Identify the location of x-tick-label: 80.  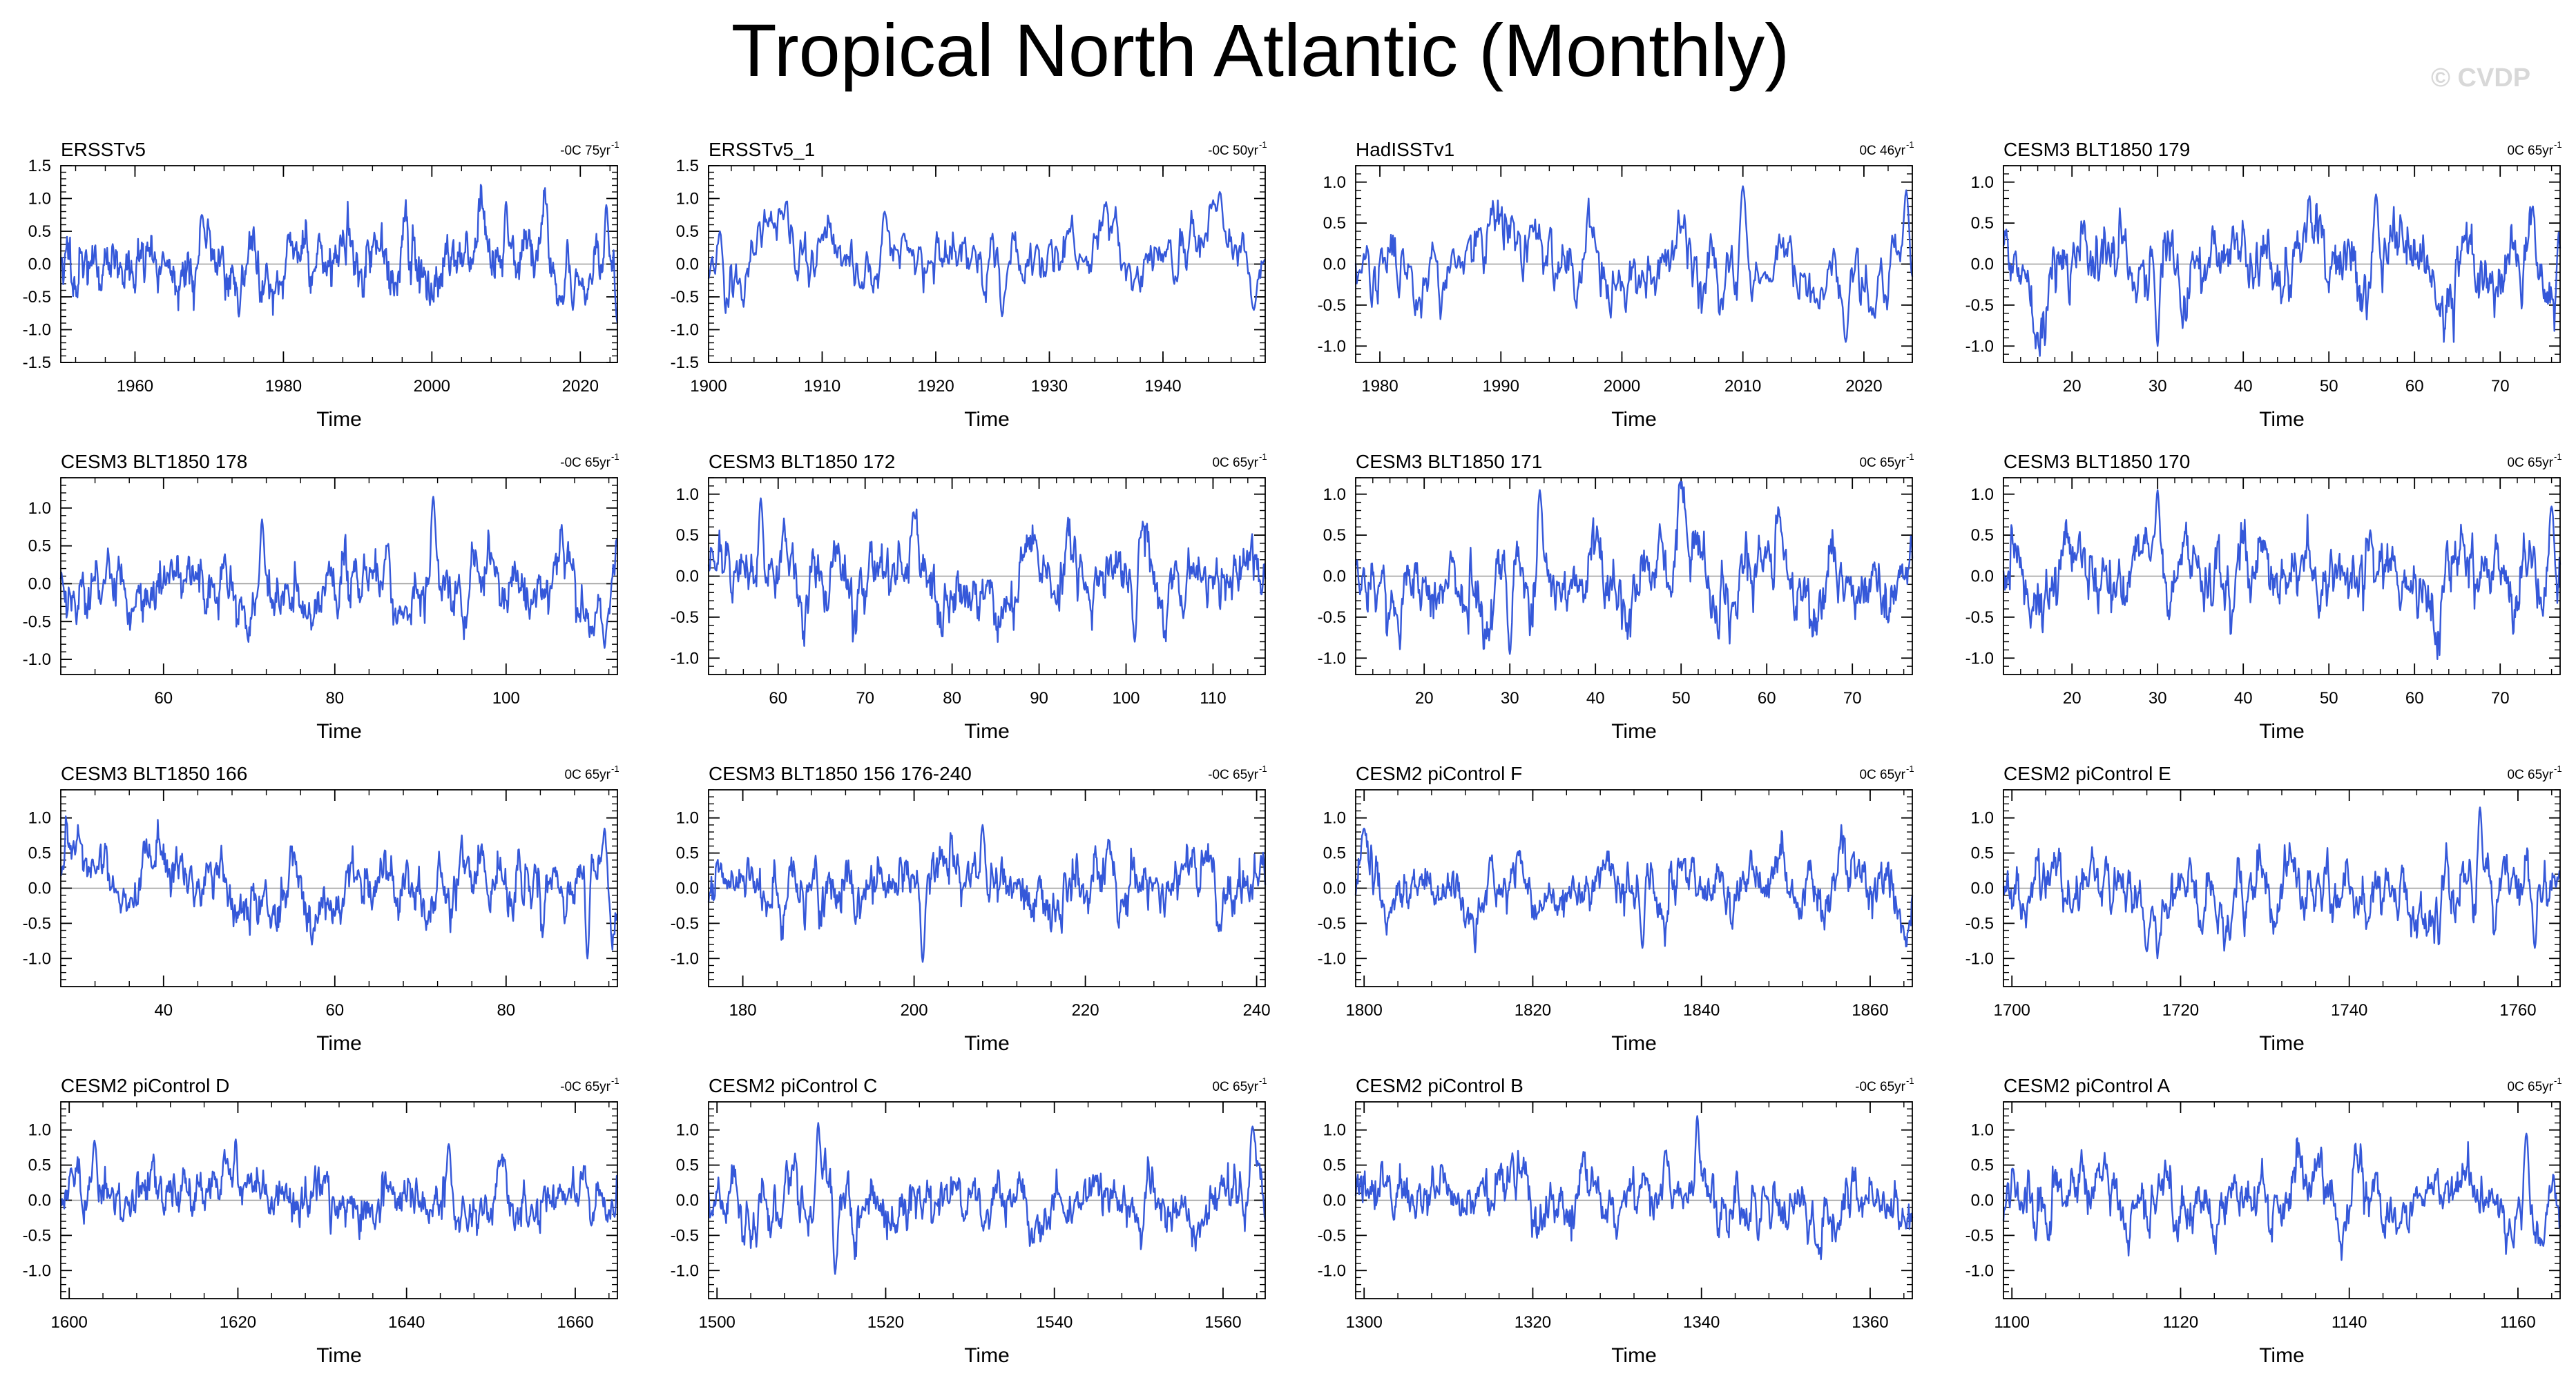
(506, 1011).